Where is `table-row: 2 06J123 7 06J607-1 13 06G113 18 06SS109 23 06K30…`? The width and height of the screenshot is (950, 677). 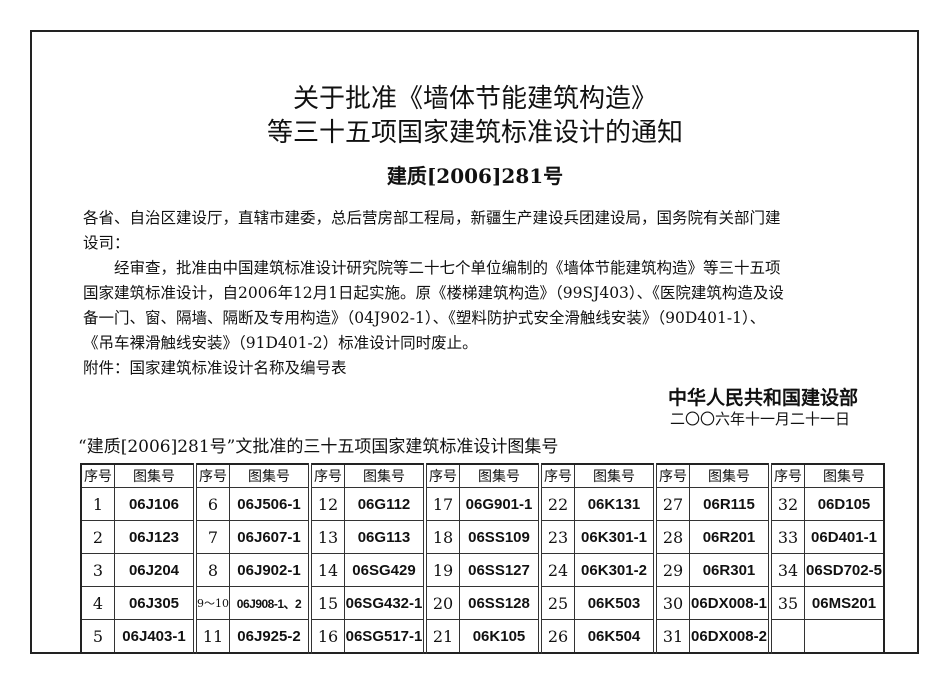
table-row: 2 06J123 7 06J607-1 13 06G113 18 06SS109 23 06K30… is located at coordinates (482, 537).